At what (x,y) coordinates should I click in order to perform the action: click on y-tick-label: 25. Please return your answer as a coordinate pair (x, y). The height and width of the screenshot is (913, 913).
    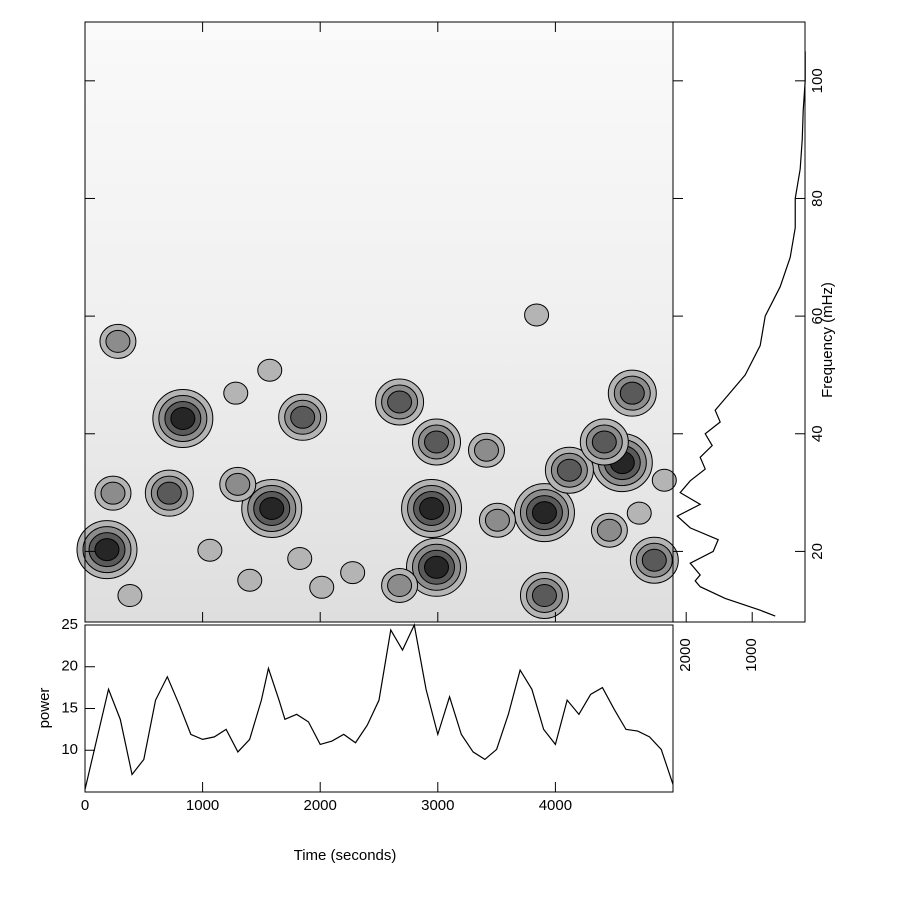
    Looking at the image, I should click on (69, 624).